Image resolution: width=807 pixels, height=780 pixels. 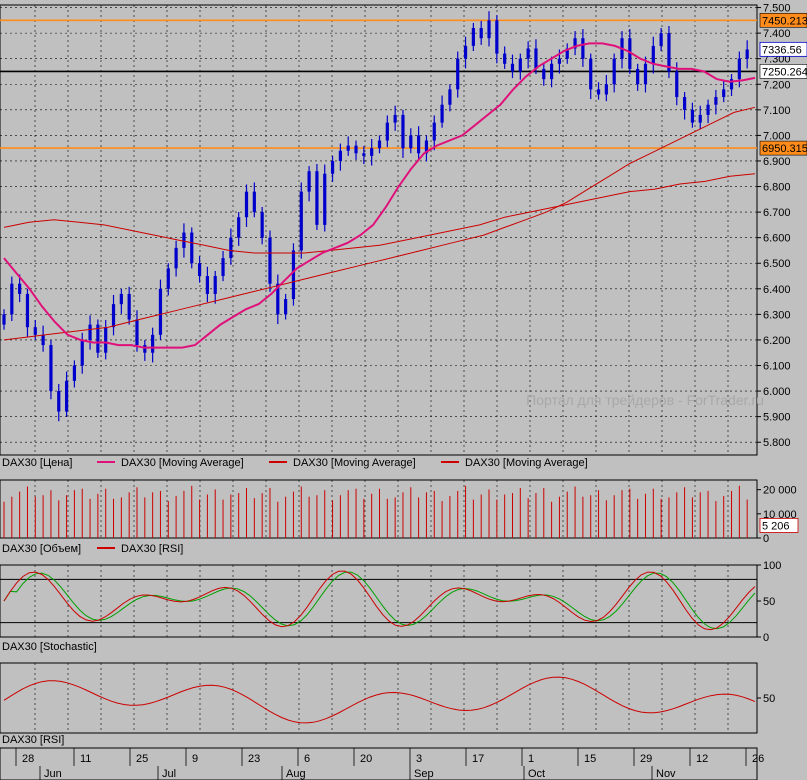 I want to click on x-label-month-2: Aug, so click(x=296, y=774).